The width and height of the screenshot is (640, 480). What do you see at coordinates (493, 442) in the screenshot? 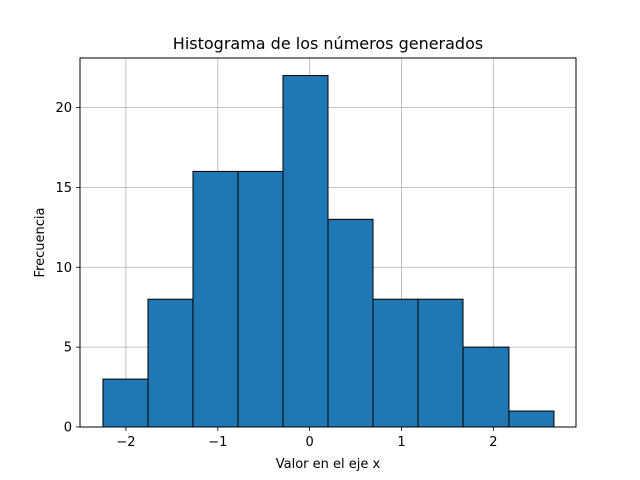
I see `x-tick-label: 2` at bounding box center [493, 442].